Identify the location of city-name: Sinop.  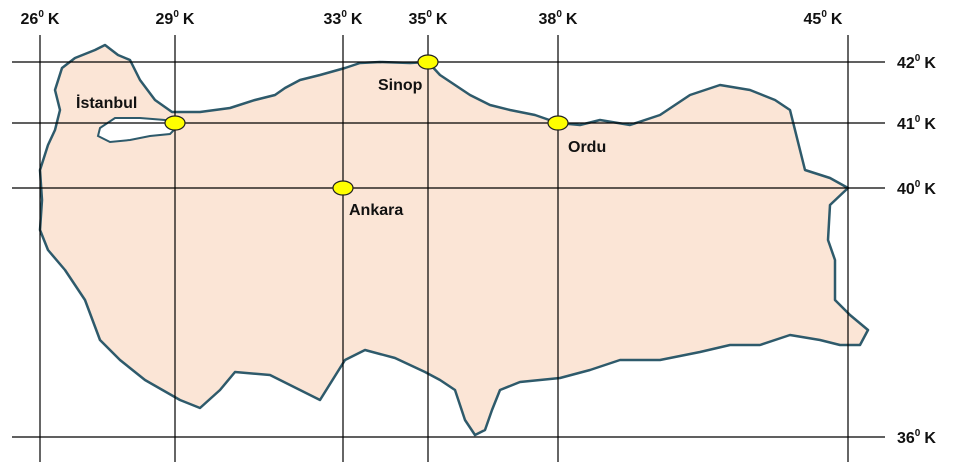
(400, 85).